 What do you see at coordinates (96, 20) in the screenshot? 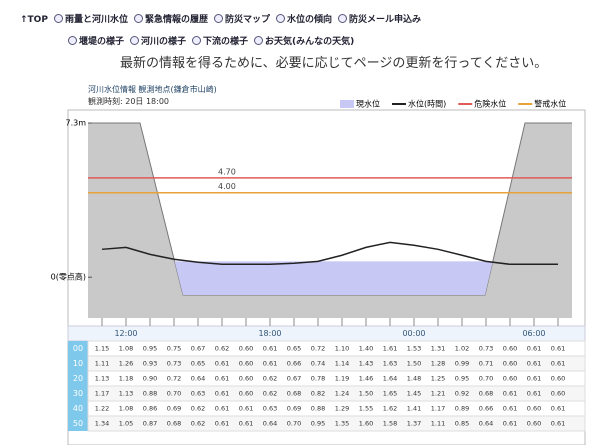
I see `nav-link: 雨量と河川水位` at bounding box center [96, 20].